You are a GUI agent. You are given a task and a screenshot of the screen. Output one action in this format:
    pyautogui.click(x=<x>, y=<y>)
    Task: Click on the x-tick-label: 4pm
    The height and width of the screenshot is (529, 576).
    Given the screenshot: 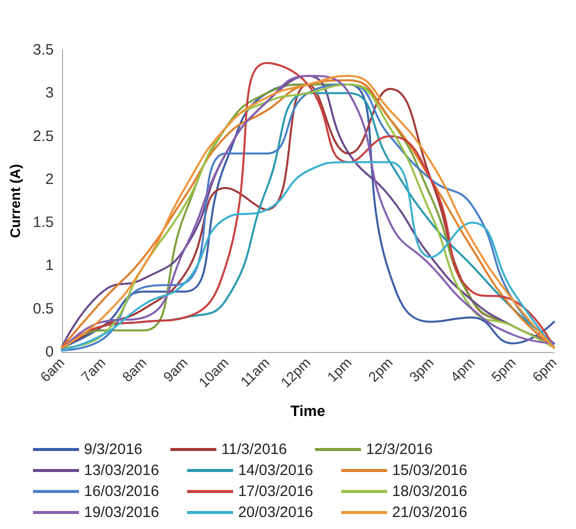 What is the action you would take?
    pyautogui.click(x=462, y=369)
    